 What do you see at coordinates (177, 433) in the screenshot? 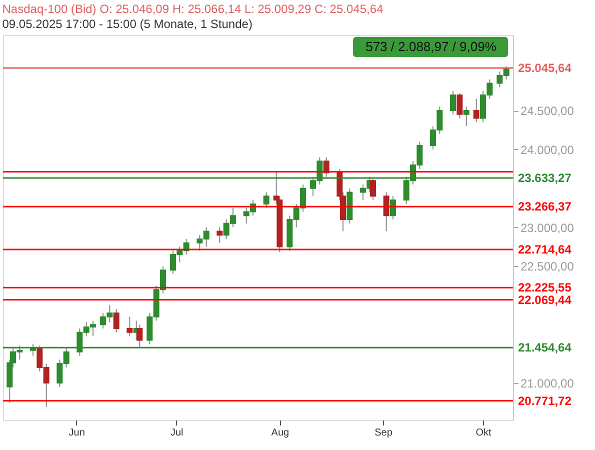
I see `x-tick-label: Jul` at bounding box center [177, 433].